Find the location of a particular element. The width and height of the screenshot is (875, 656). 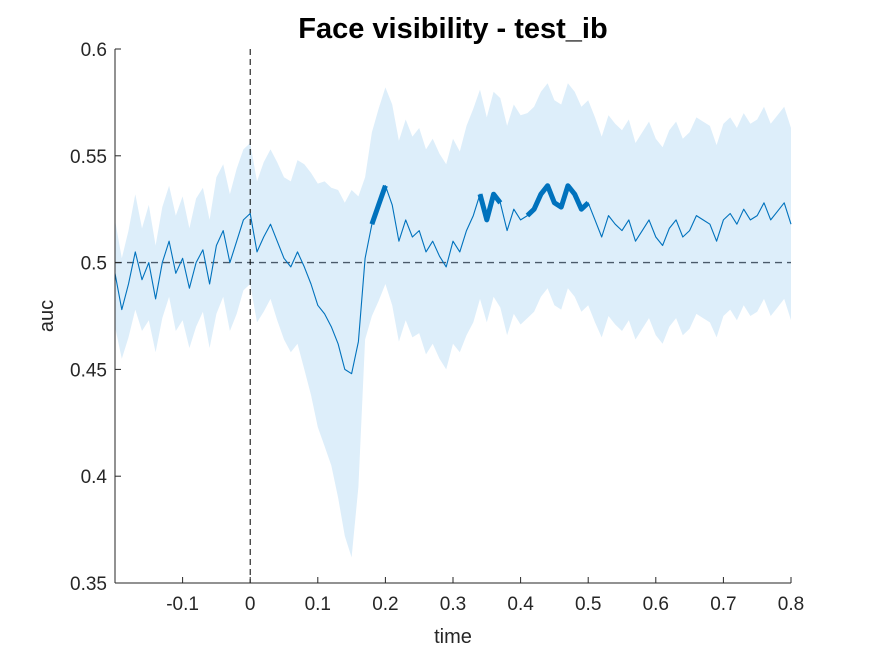

y-tick-label: 0.45 is located at coordinates (88, 370).